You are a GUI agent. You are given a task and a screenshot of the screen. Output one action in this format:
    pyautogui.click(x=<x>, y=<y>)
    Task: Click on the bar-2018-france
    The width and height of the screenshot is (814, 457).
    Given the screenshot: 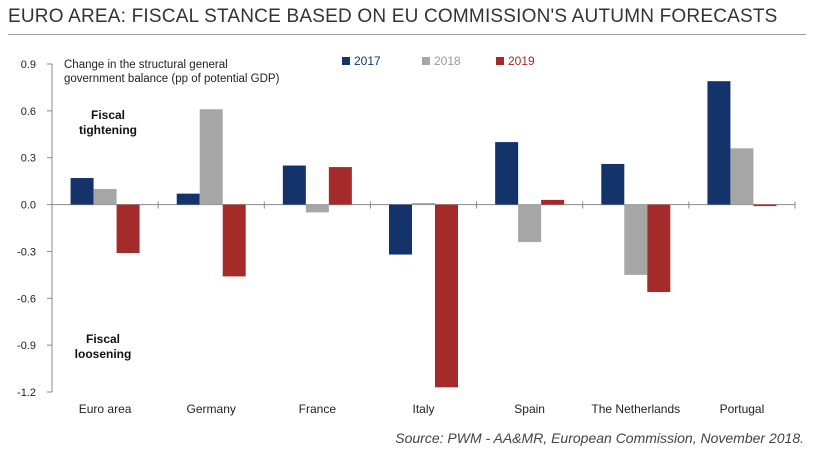 What is the action you would take?
    pyautogui.click(x=317, y=208)
    